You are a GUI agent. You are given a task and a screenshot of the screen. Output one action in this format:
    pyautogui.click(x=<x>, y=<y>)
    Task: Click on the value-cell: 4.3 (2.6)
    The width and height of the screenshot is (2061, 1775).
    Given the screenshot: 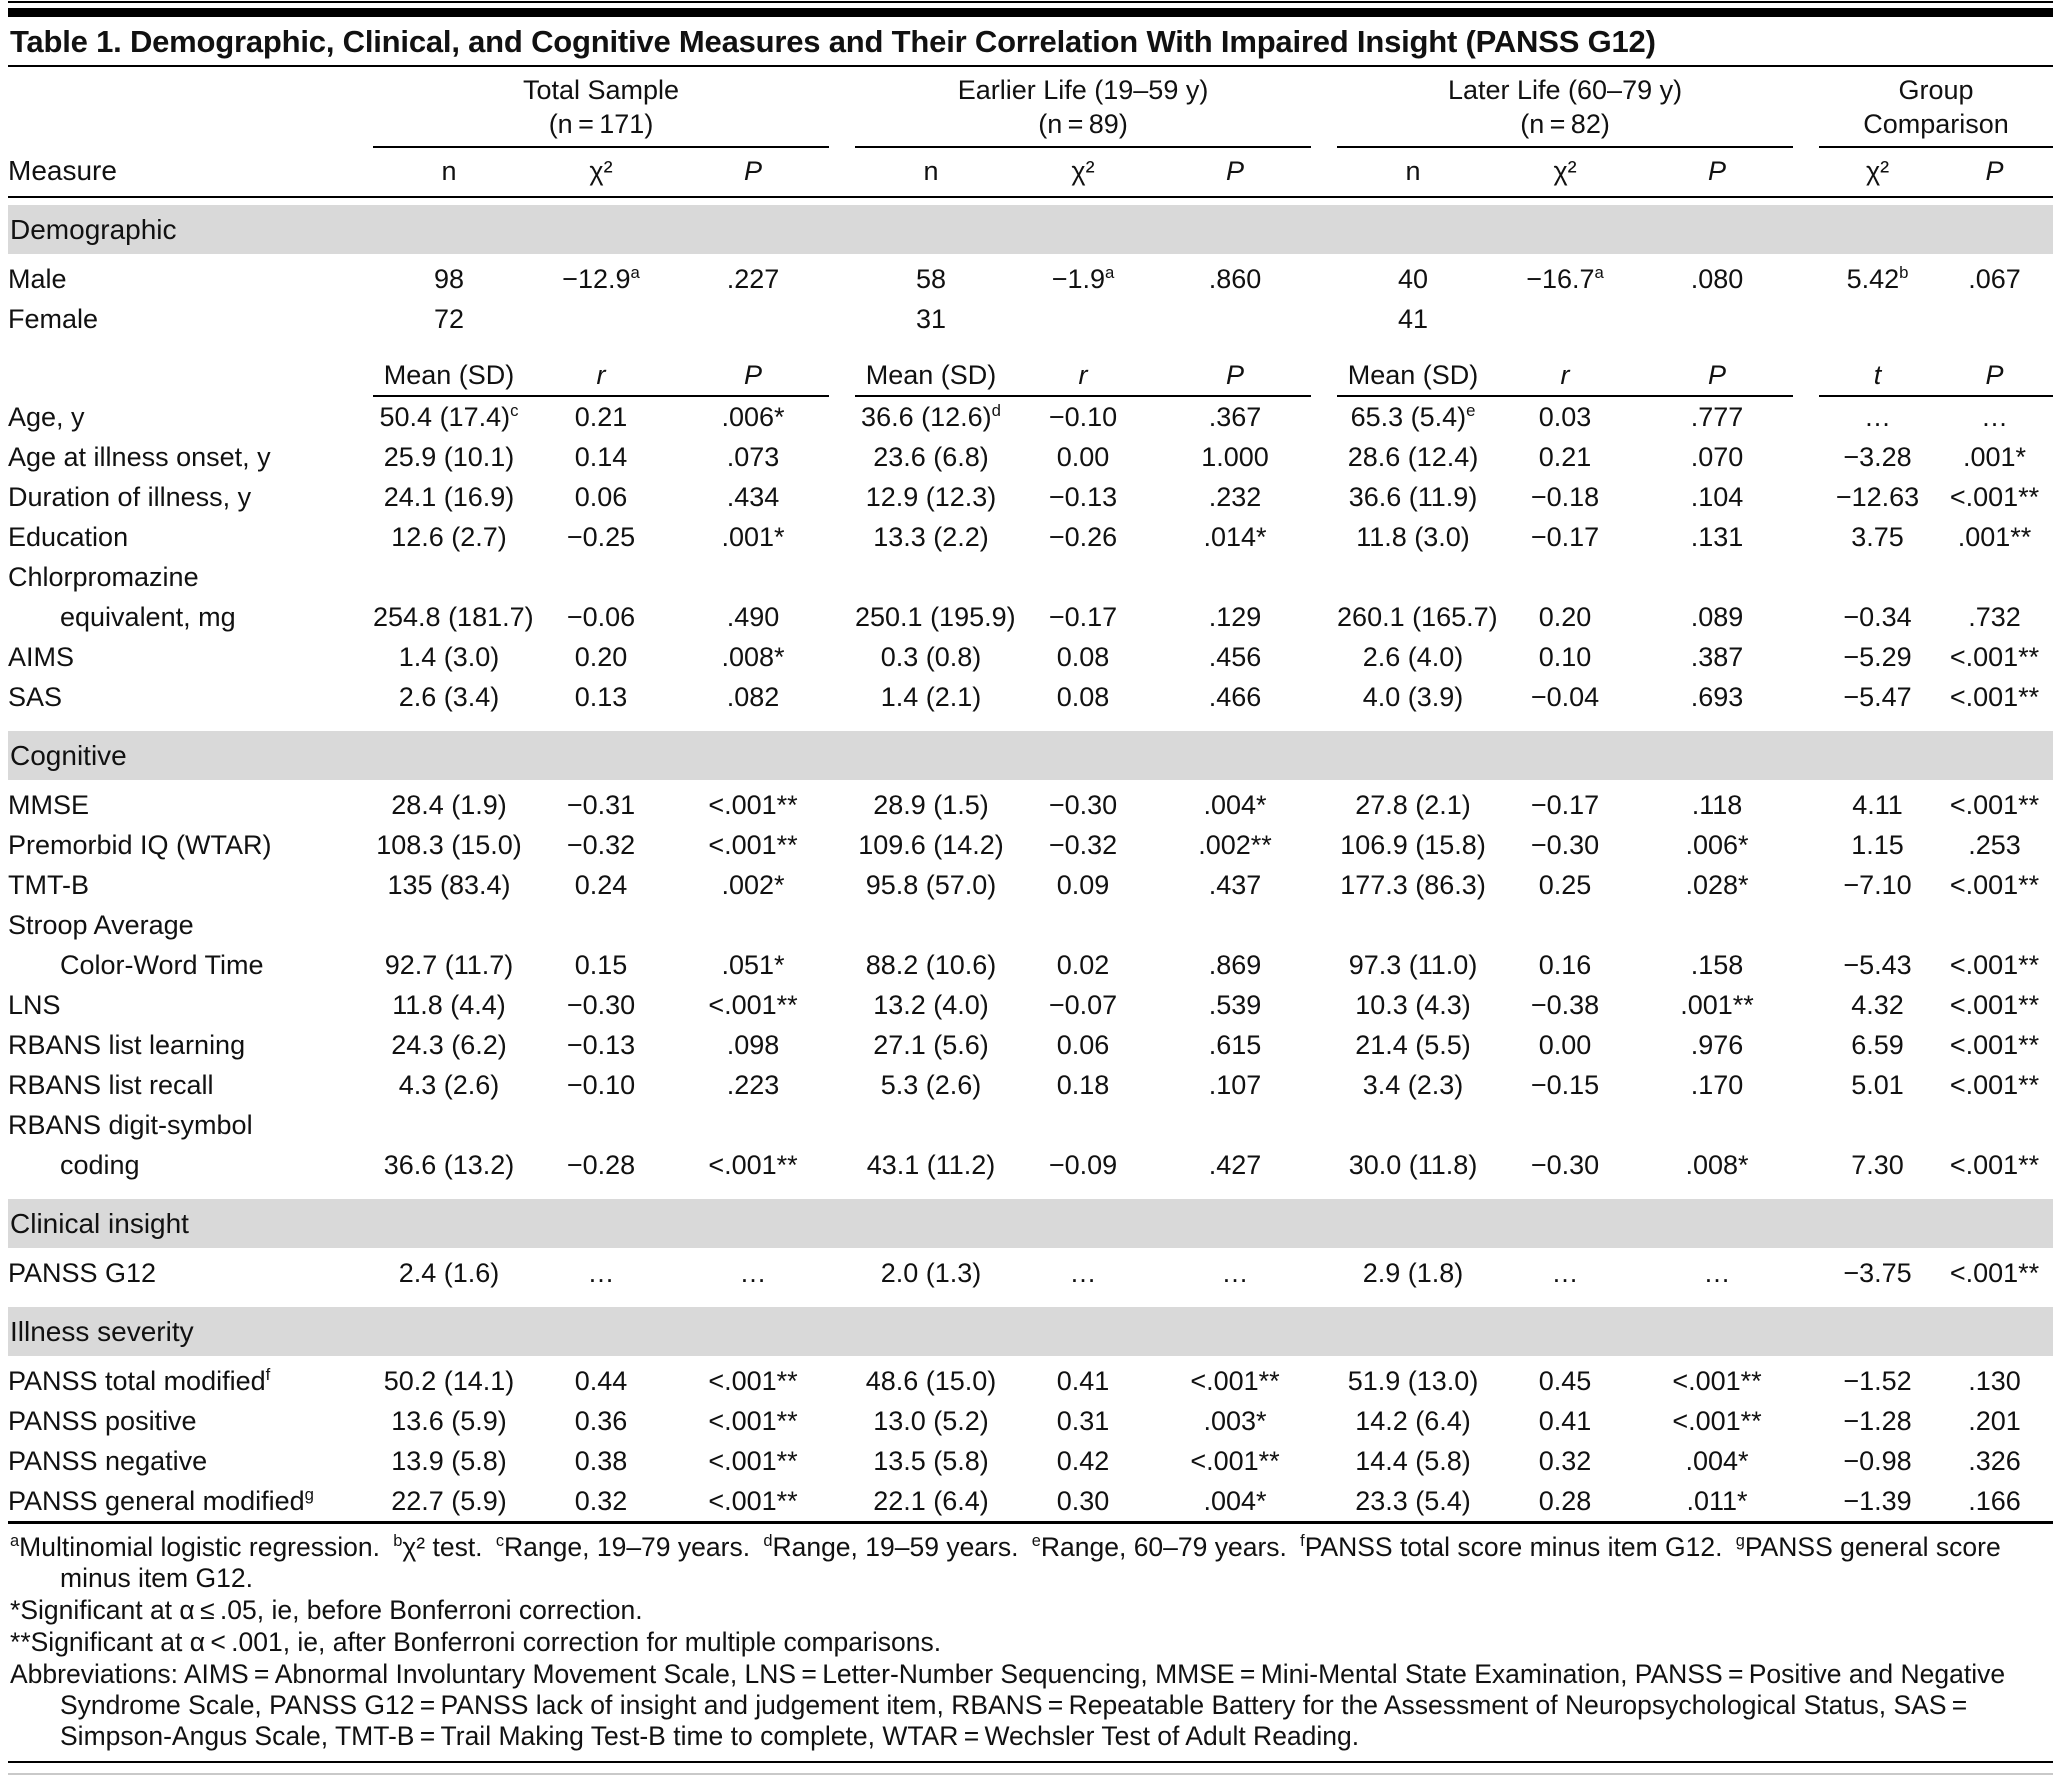 What is the action you would take?
    pyautogui.click(x=449, y=1085)
    